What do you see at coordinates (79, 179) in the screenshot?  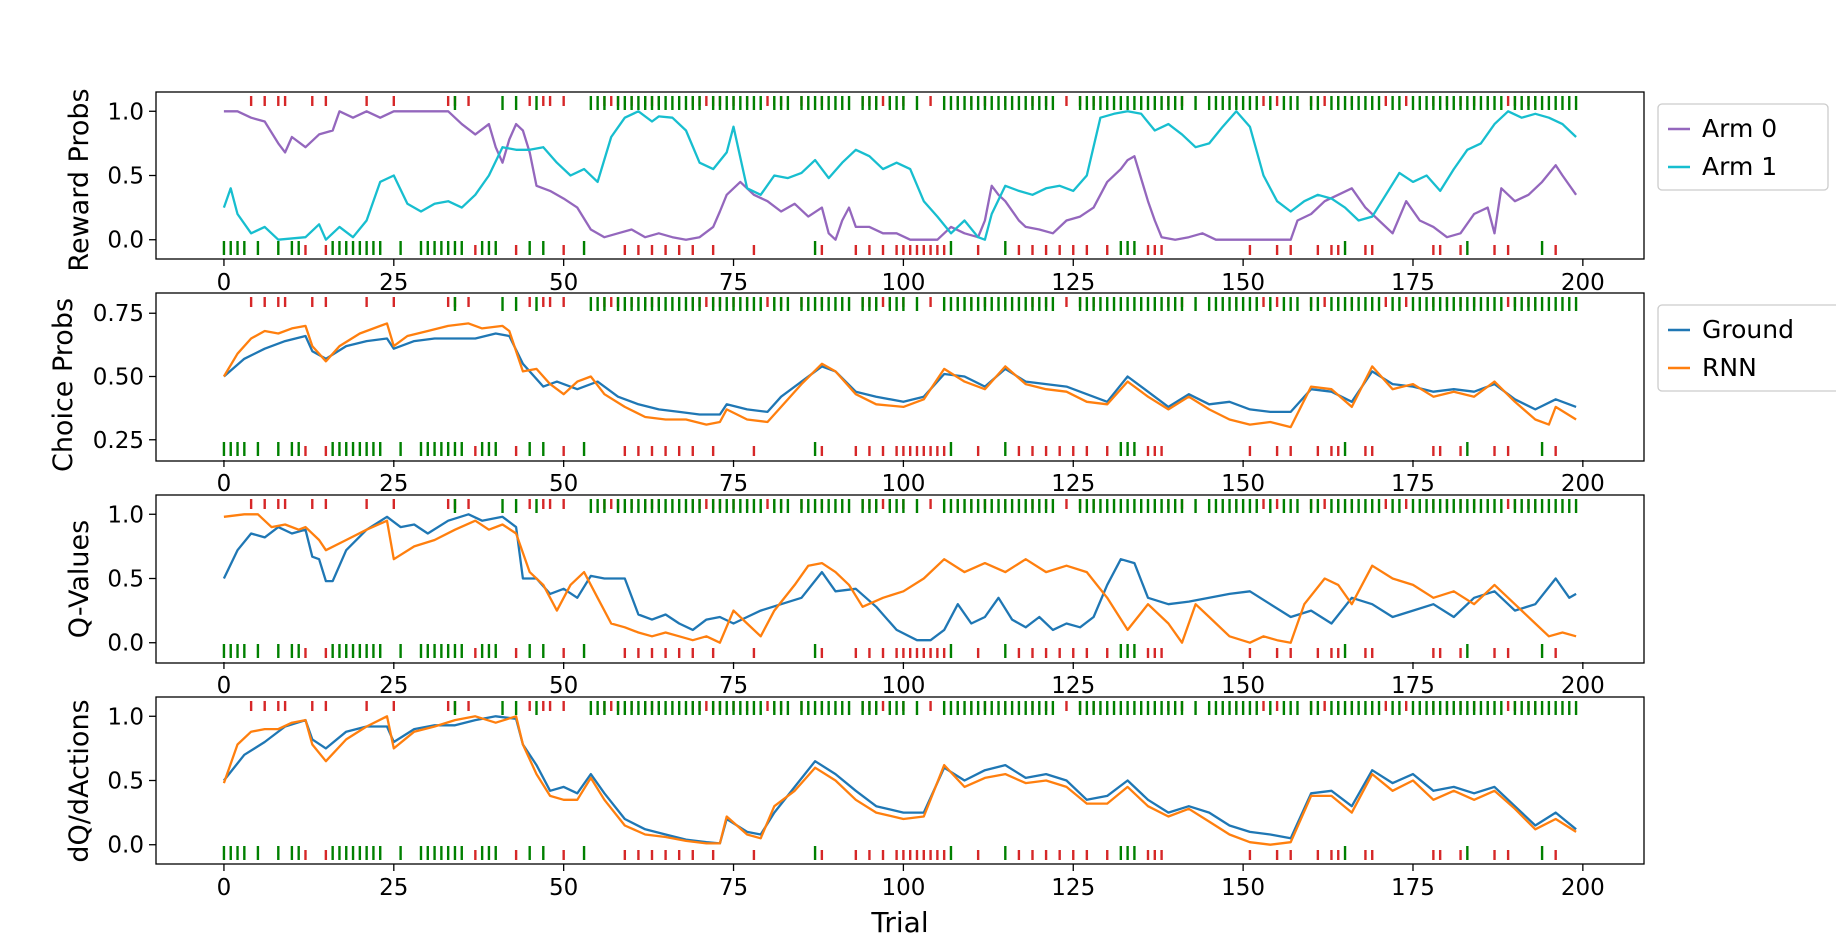 I see `y-axis-label: Reward Probs` at bounding box center [79, 179].